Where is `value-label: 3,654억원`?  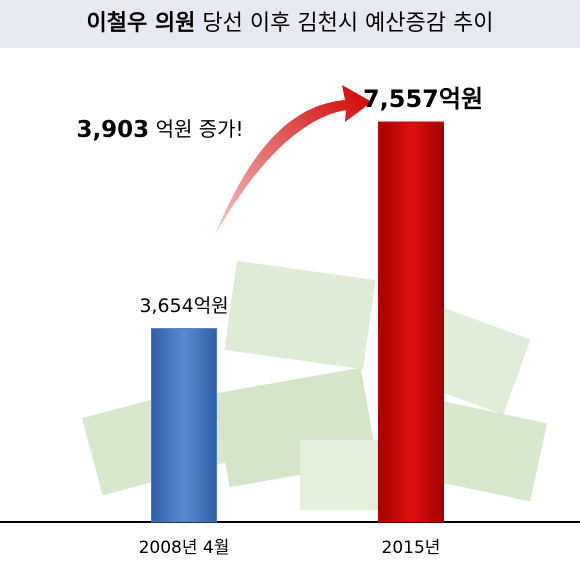
value-label: 3,654억원 is located at coordinates (183, 306).